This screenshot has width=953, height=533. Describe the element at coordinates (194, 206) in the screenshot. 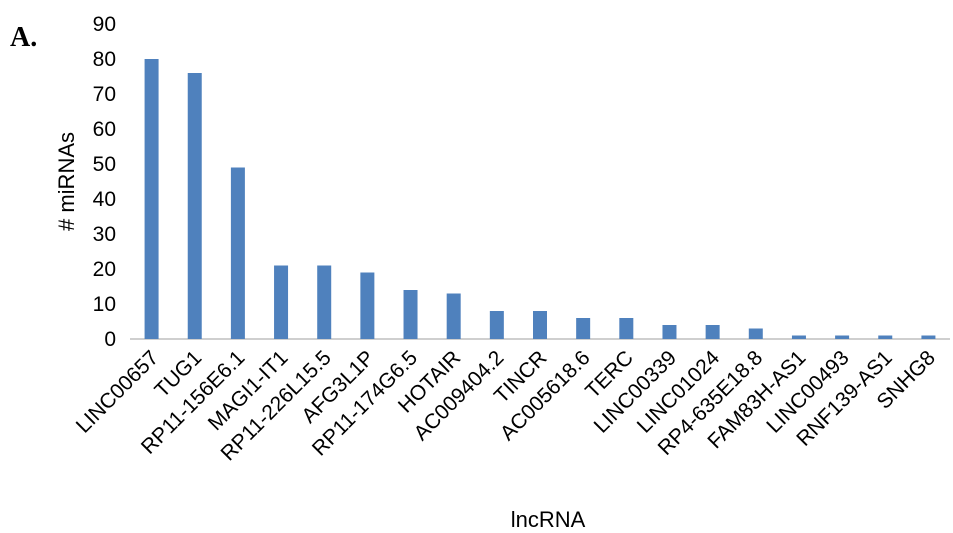

I see `bar-tug1` at that location.